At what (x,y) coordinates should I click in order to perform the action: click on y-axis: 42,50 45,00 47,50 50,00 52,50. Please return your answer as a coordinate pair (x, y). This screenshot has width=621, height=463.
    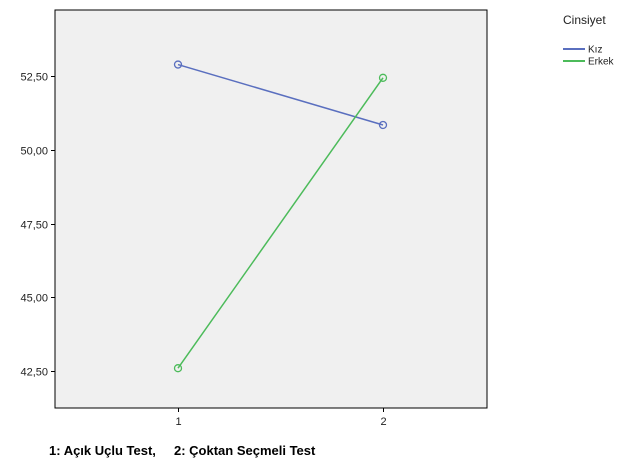
    Looking at the image, I should click on (37, 225).